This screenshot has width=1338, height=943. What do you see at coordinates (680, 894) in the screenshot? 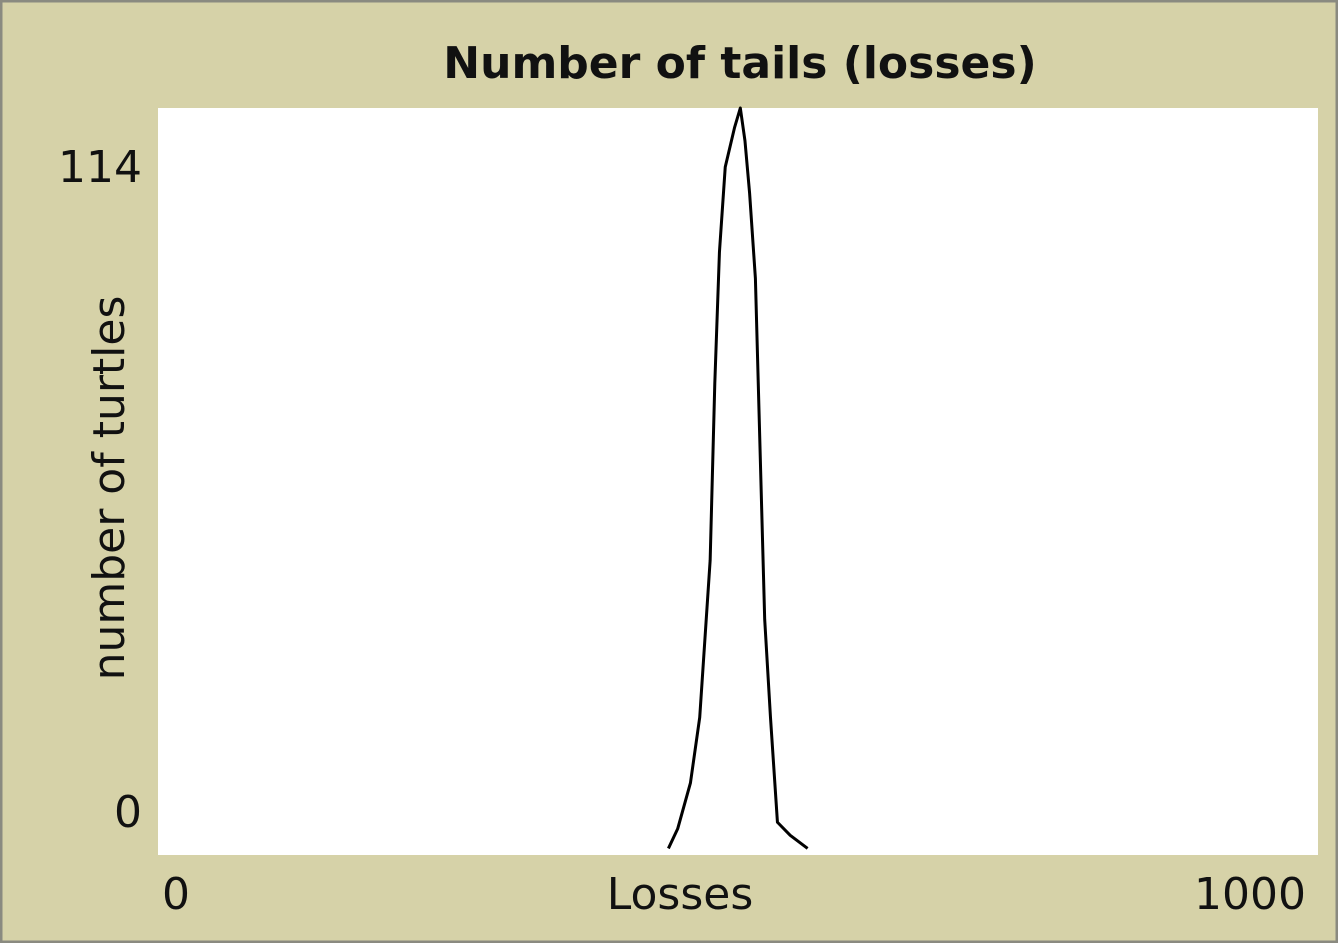
I see `x-axis-label: Losses` at bounding box center [680, 894].